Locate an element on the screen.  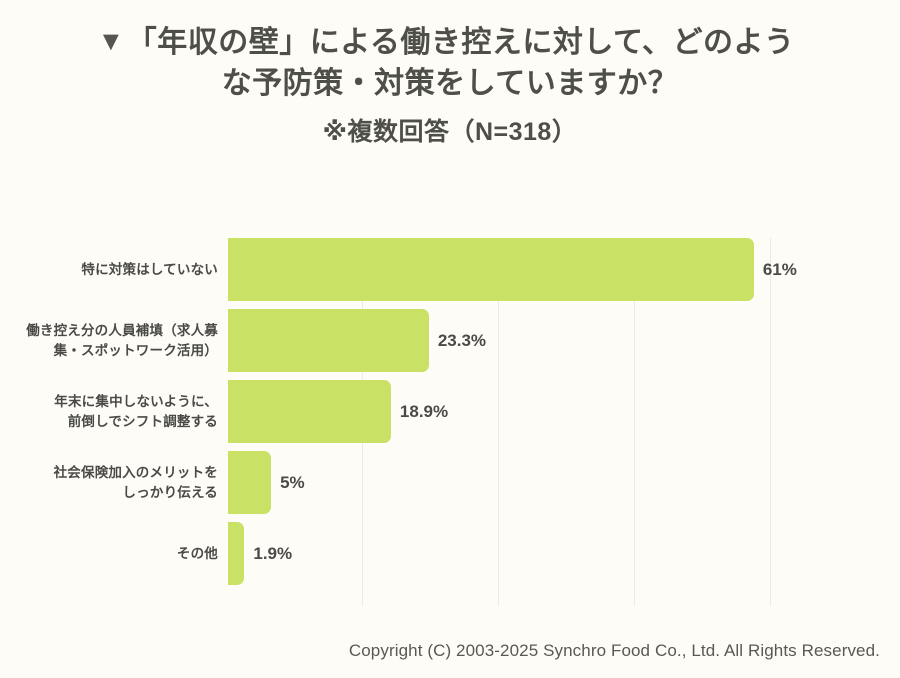
bar-row: 社会保険加入のメリットを しっかり伝える 5% is located at coordinates (450, 482).